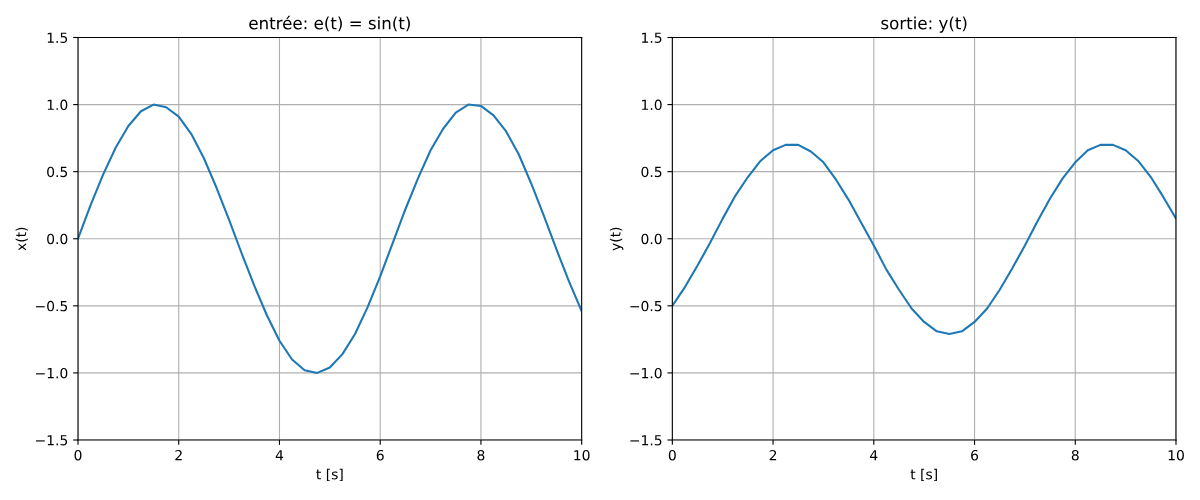 The image size is (1200, 500). What do you see at coordinates (329, 23) in the screenshot?
I see `chart-title: entrée: e(t) = sin(t)` at bounding box center [329, 23].